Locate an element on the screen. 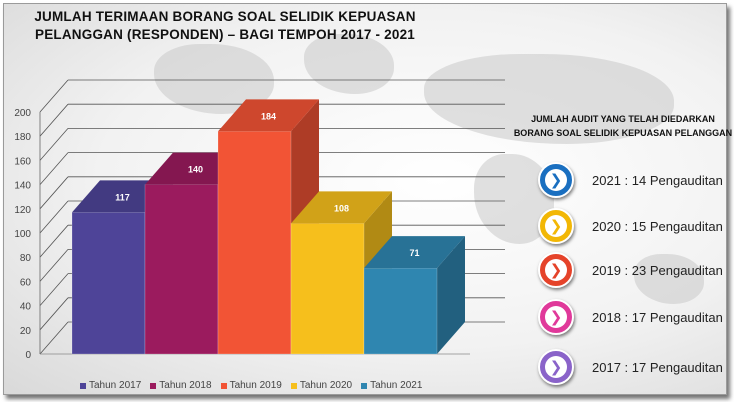 The height and width of the screenshot is (402, 734). y-tick-label: 100 is located at coordinates (22, 234).